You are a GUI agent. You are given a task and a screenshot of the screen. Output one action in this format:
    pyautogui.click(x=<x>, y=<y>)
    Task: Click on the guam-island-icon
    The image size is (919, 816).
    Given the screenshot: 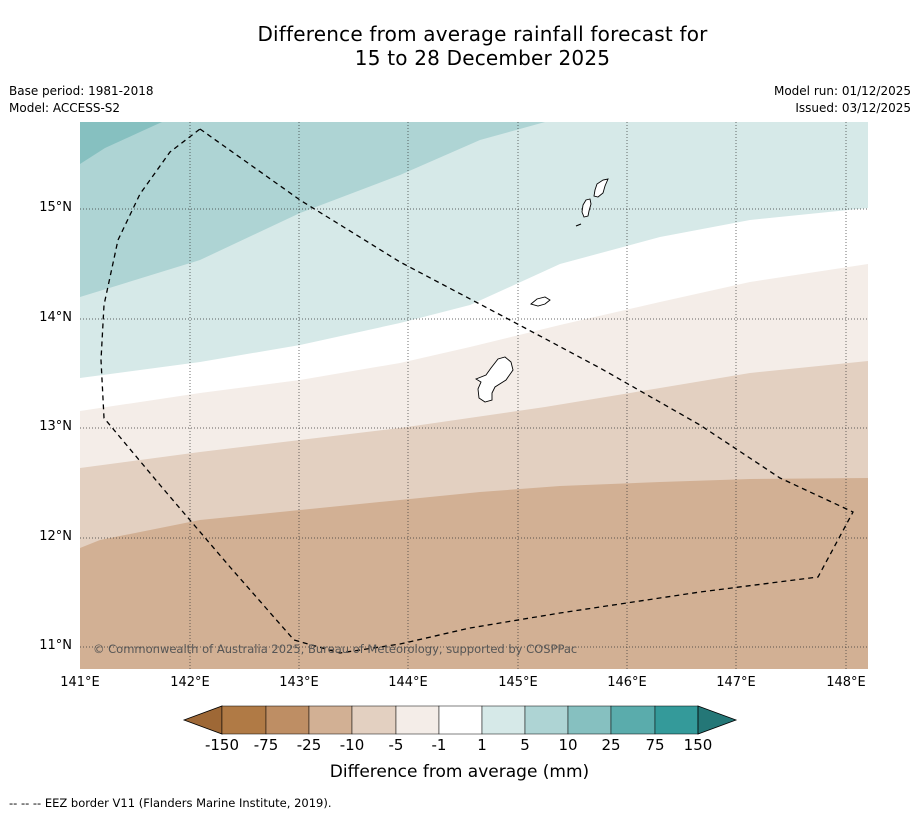 What is the action you would take?
    pyautogui.click(x=494, y=379)
    